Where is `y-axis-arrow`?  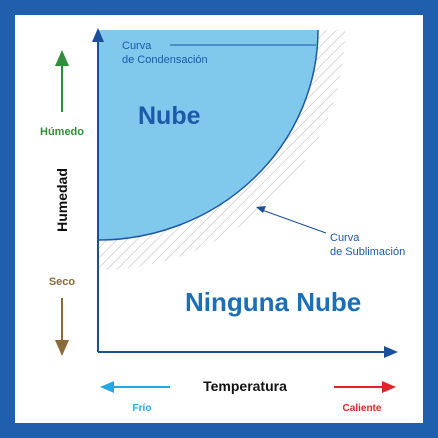
y-axis-arrow is located at coordinates (98, 35).